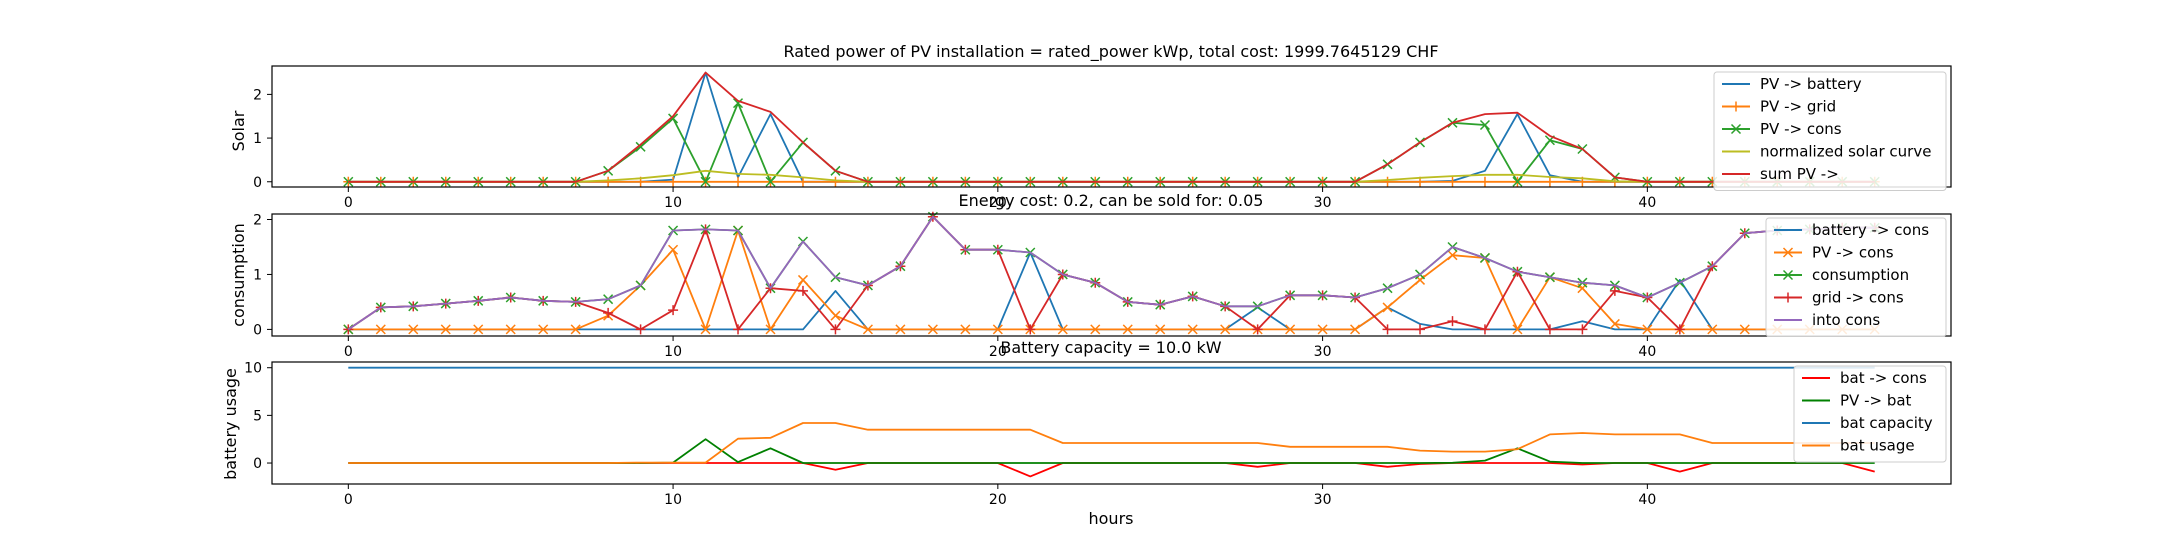 Image resolution: width=2160 pixels, height=540 pixels. I want to click on legend-label: bat -> cons, so click(1883, 378).